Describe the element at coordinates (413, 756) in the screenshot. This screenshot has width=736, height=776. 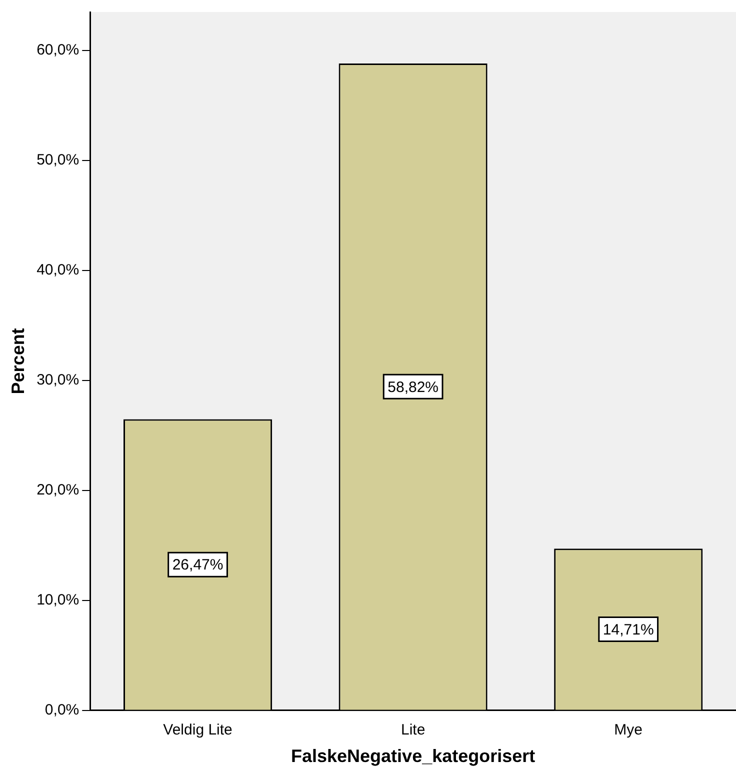
I see `x-axis-title: FalskeNegative_kategorisert` at that location.